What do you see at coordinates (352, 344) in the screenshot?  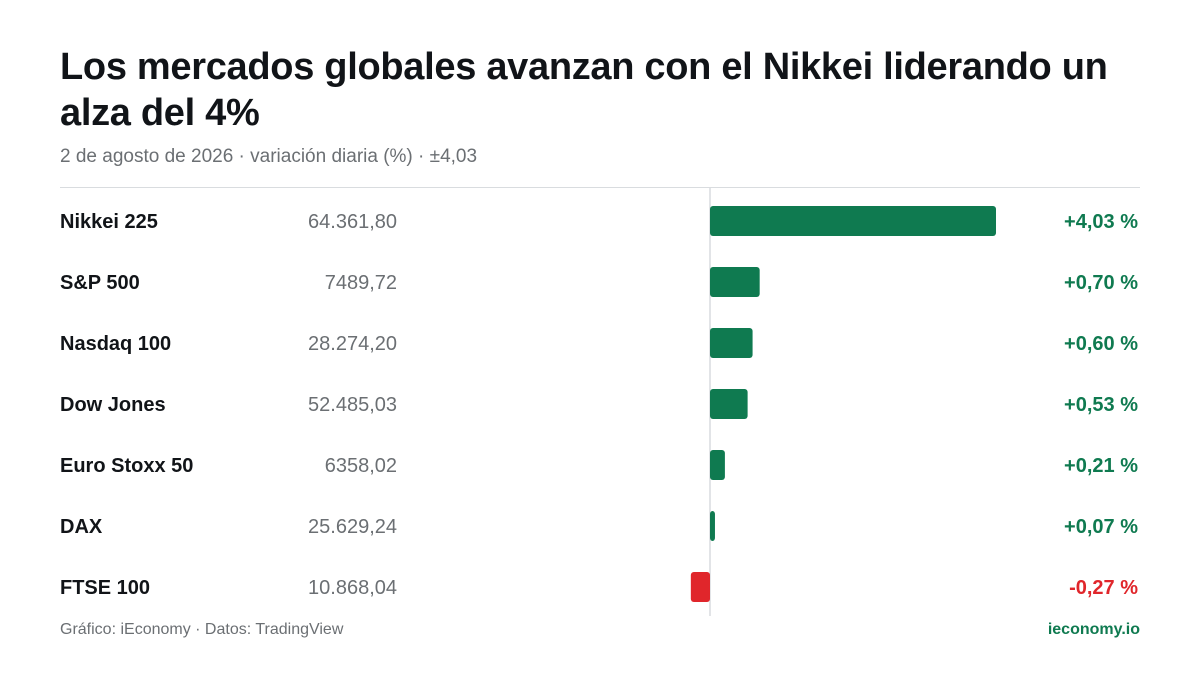 I see `index-value-label: 28.274,20` at bounding box center [352, 344].